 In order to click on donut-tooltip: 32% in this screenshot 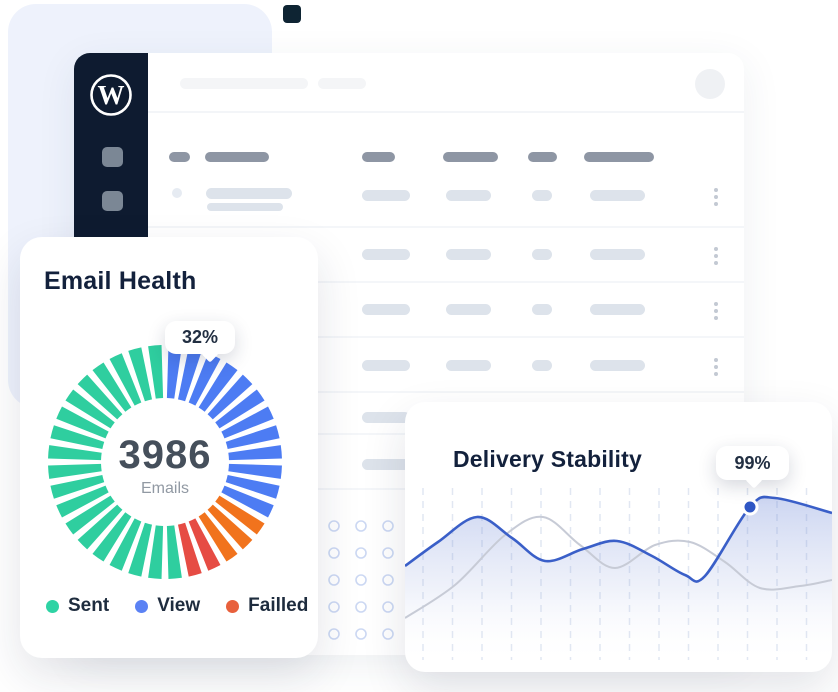, I will do `click(200, 337)`.